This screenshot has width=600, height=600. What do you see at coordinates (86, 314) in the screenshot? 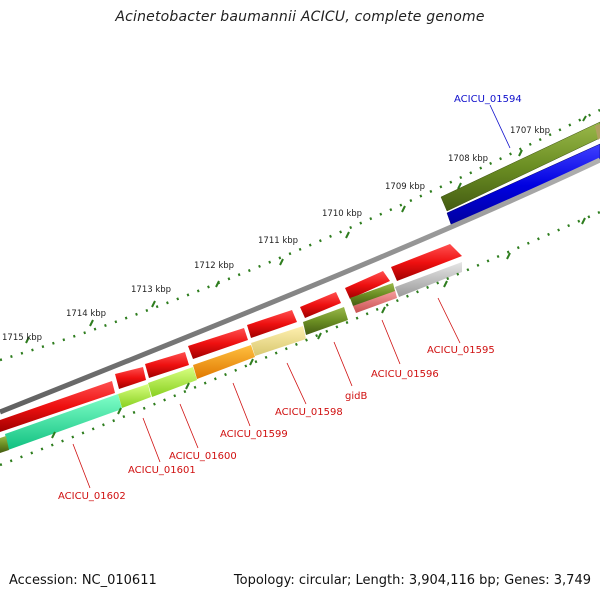
I see `tick-label: 1714 kbp` at bounding box center [86, 314].